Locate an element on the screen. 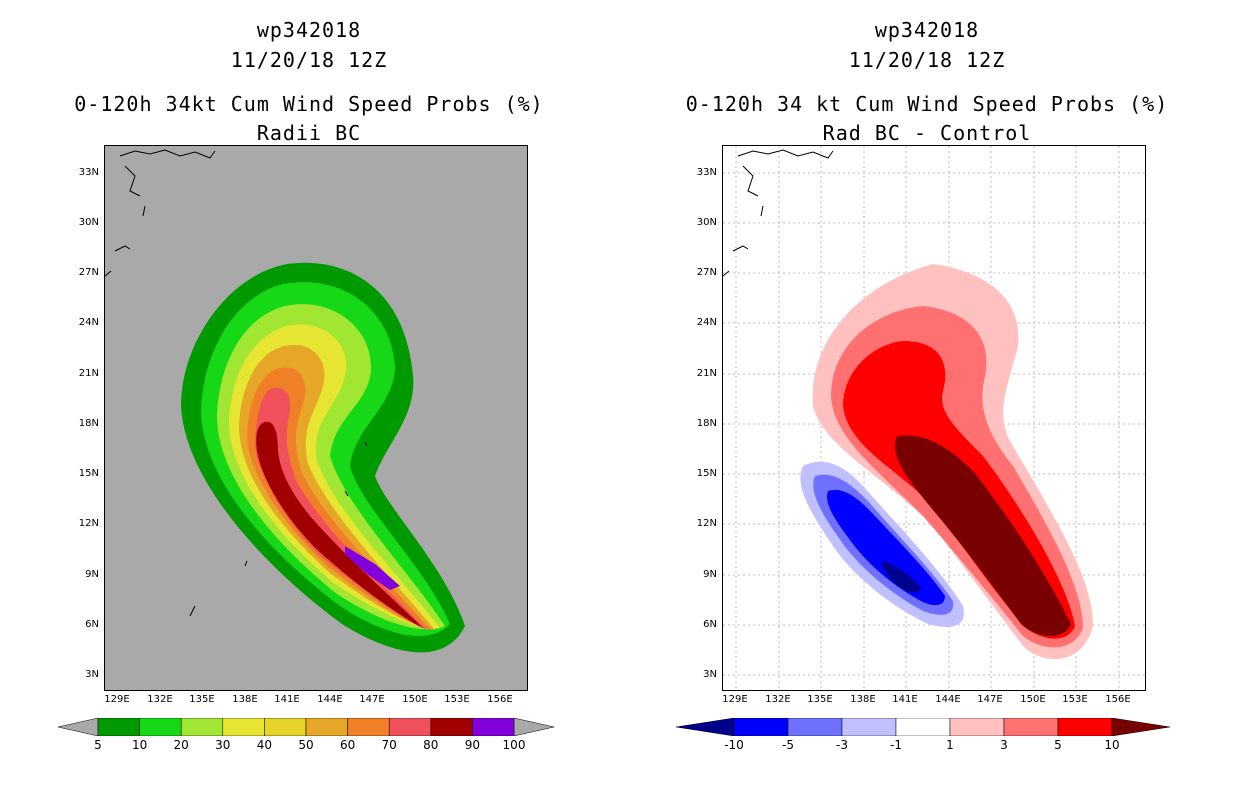  colorbar-label: 40 is located at coordinates (264, 745).